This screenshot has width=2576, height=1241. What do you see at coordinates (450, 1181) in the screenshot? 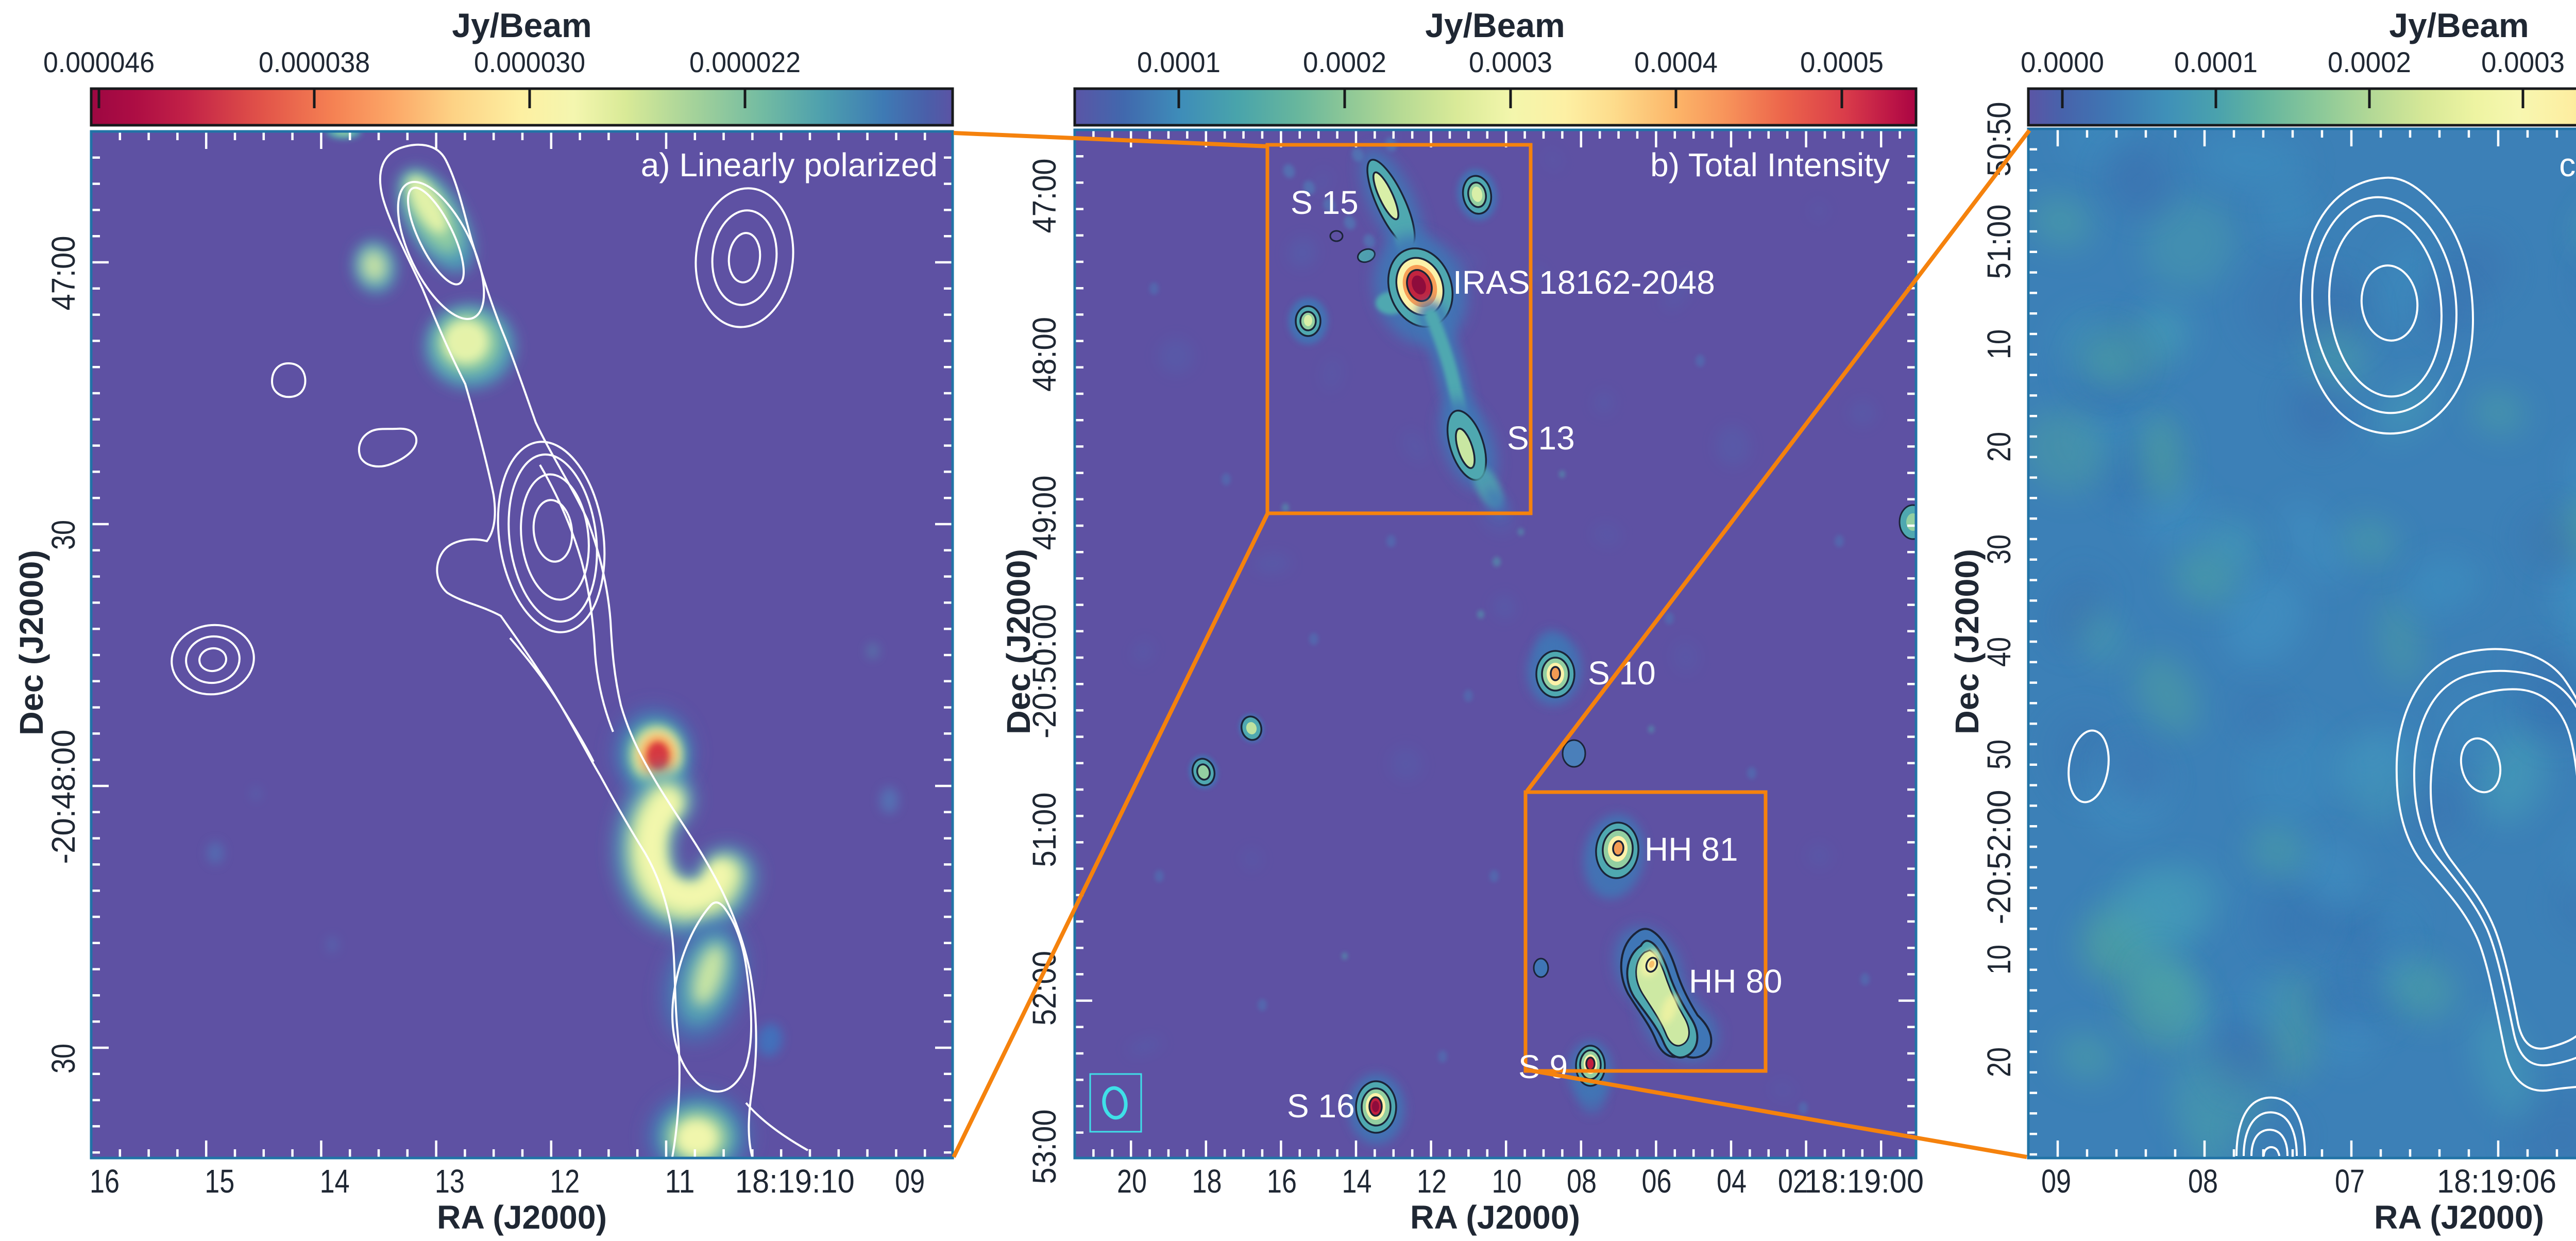
I see `svg-text: 13` at bounding box center [450, 1181].